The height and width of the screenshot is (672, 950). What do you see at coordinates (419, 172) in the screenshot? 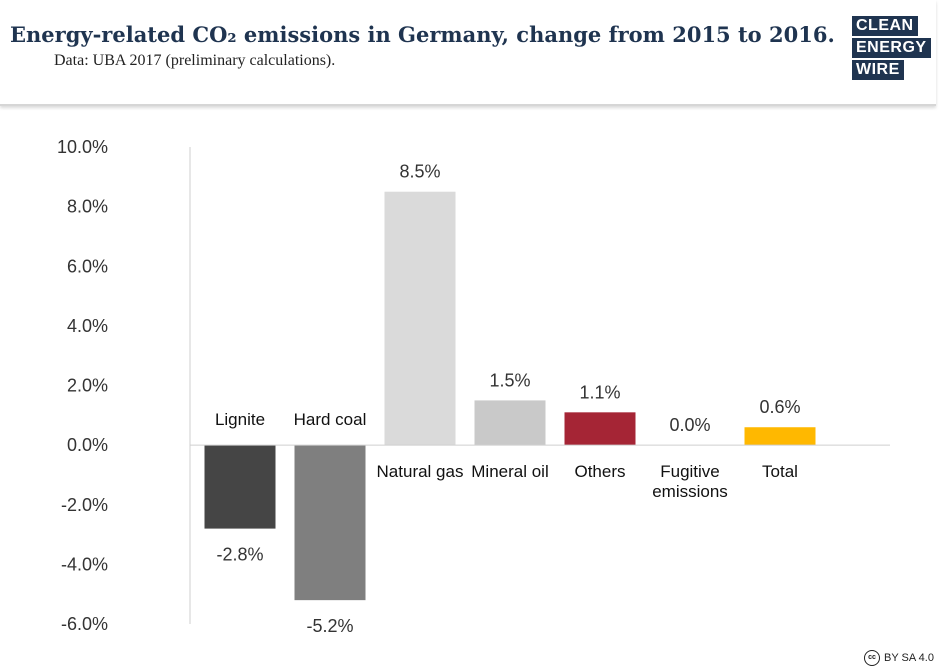
I see `data-label: 8.5%` at bounding box center [419, 172].